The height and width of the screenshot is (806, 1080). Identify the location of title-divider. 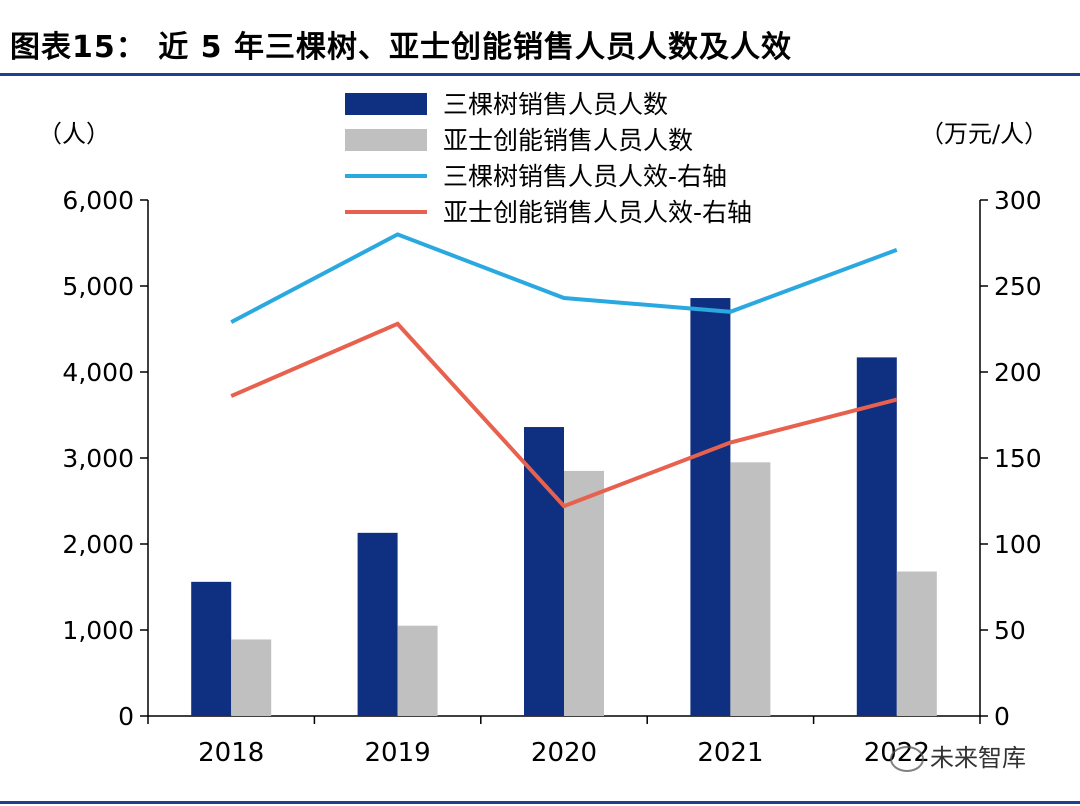
(540, 74).